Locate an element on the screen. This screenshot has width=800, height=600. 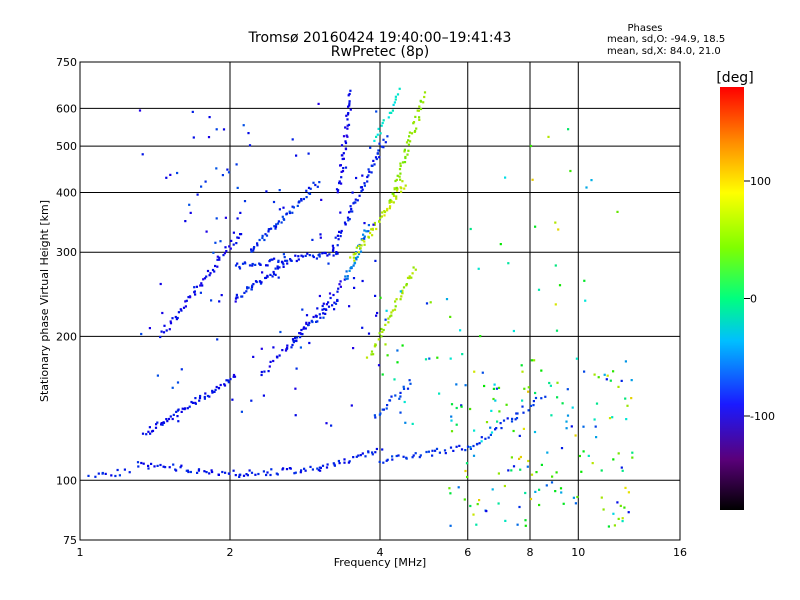
legend-title: Phases is located at coordinates (644, 28).